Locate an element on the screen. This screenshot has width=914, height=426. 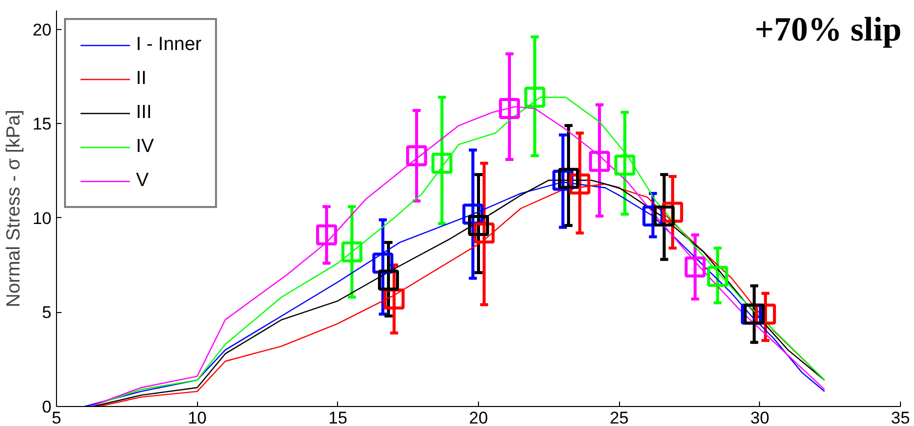
legend-label: I - Inner is located at coordinates (169, 45).